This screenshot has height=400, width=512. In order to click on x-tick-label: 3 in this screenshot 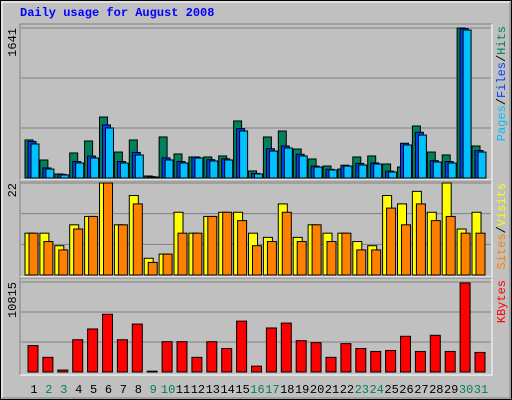, I will do `click(63, 390)`.